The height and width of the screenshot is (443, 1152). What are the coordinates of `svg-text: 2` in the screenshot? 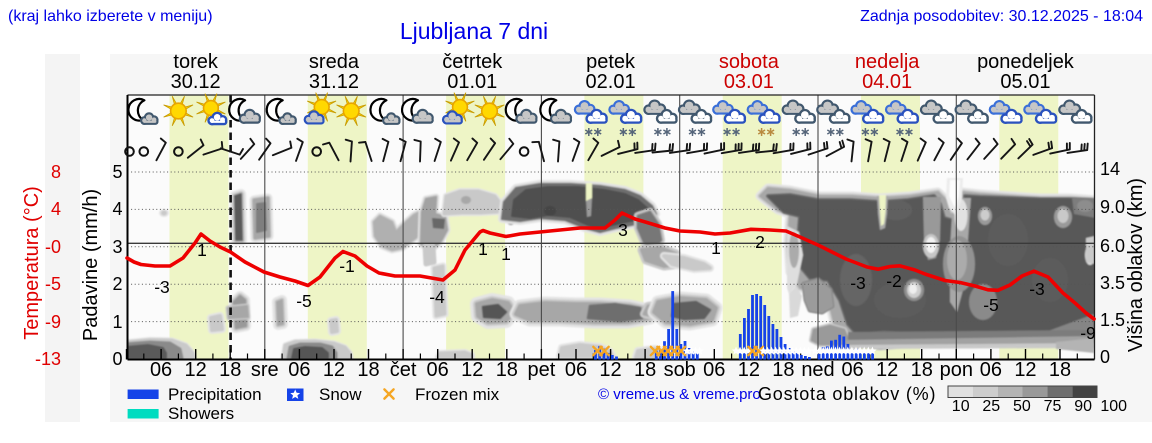 It's located at (760, 242).